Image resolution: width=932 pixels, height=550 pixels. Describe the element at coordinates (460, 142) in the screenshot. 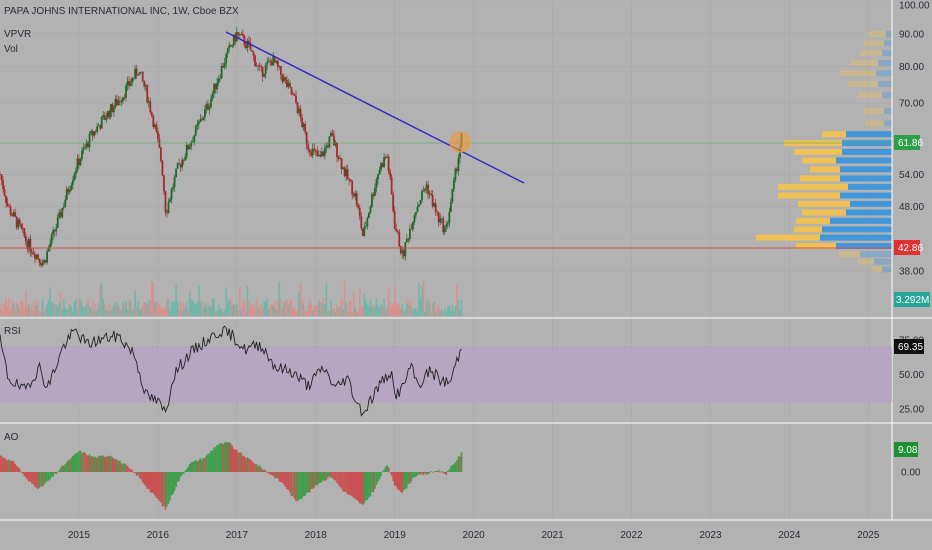

I see `highlight-circle` at that location.